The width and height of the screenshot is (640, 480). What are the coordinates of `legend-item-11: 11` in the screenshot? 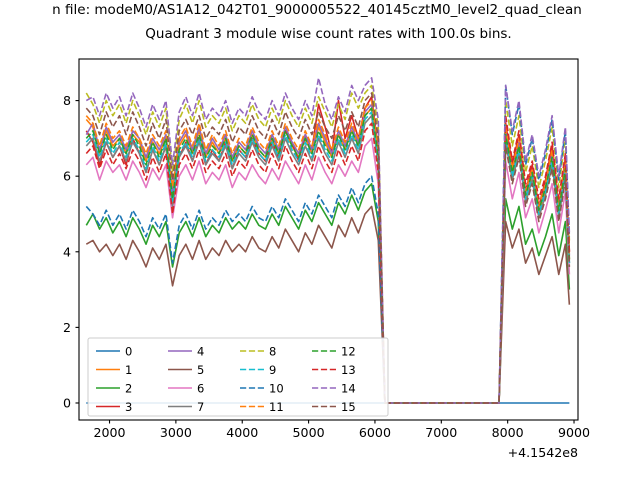 It's located at (262, 407).